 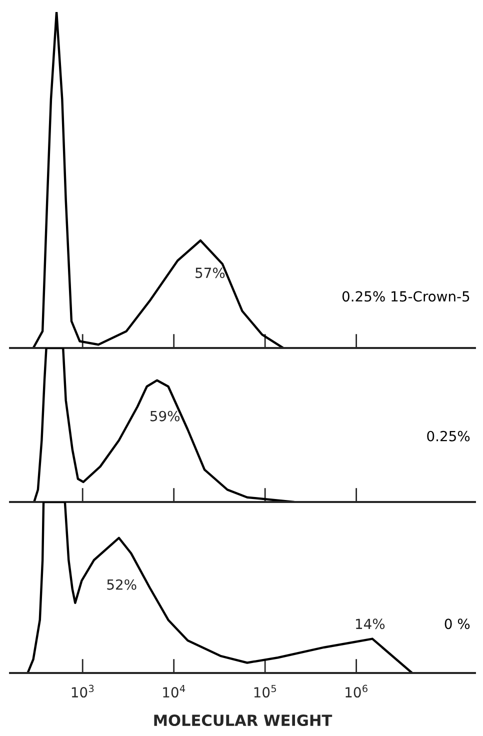 I want to click on annotation: 14%, so click(x=370, y=624).